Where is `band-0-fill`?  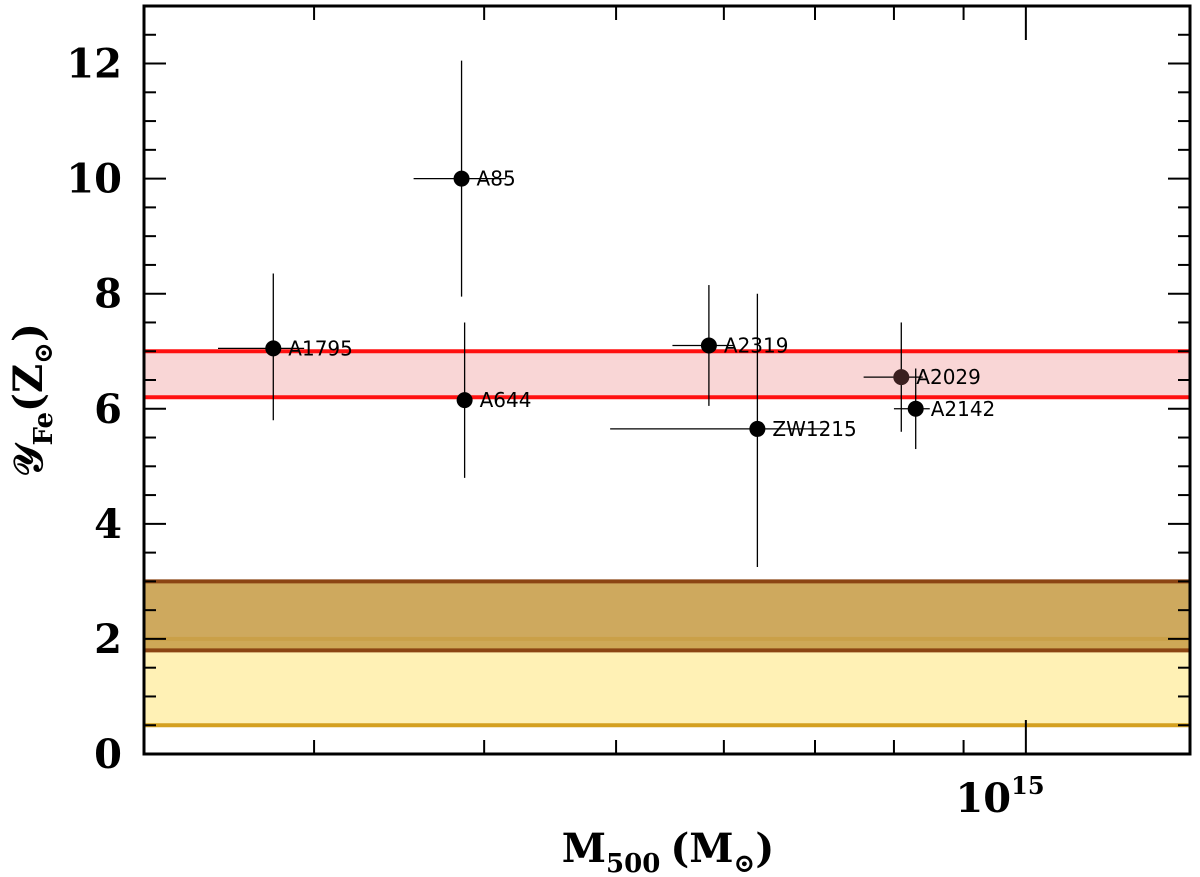
band-0-fill is located at coordinates (667, 682).